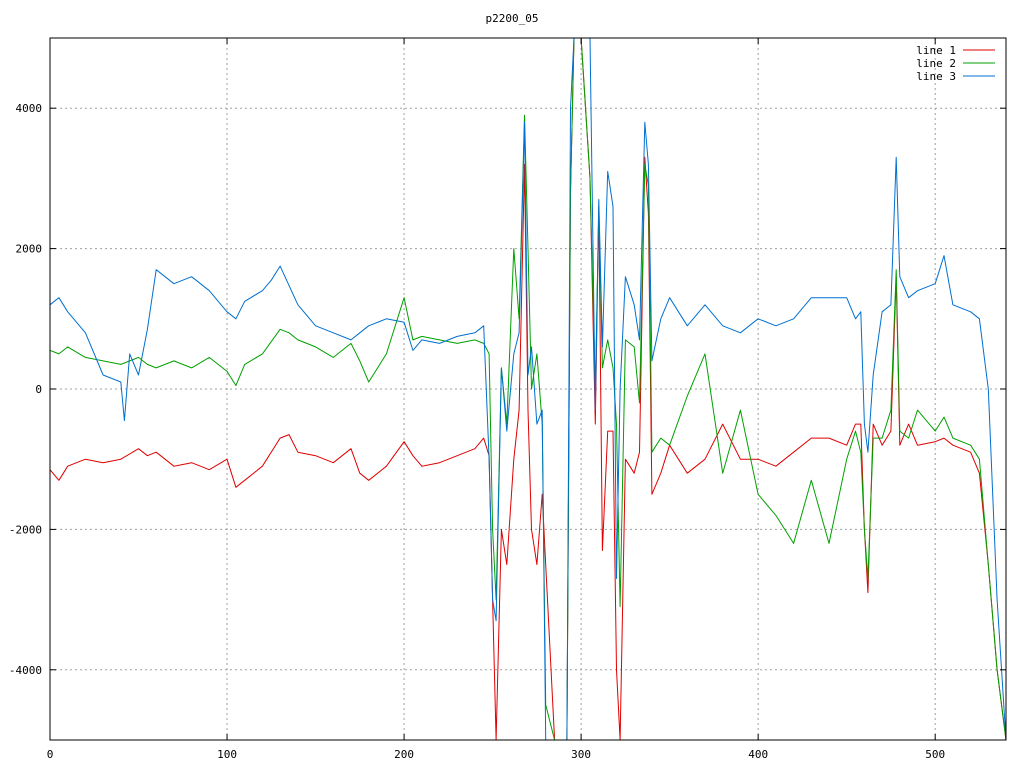  Describe the element at coordinates (512, 18) in the screenshot. I see `chart-title: p2200_05` at that location.